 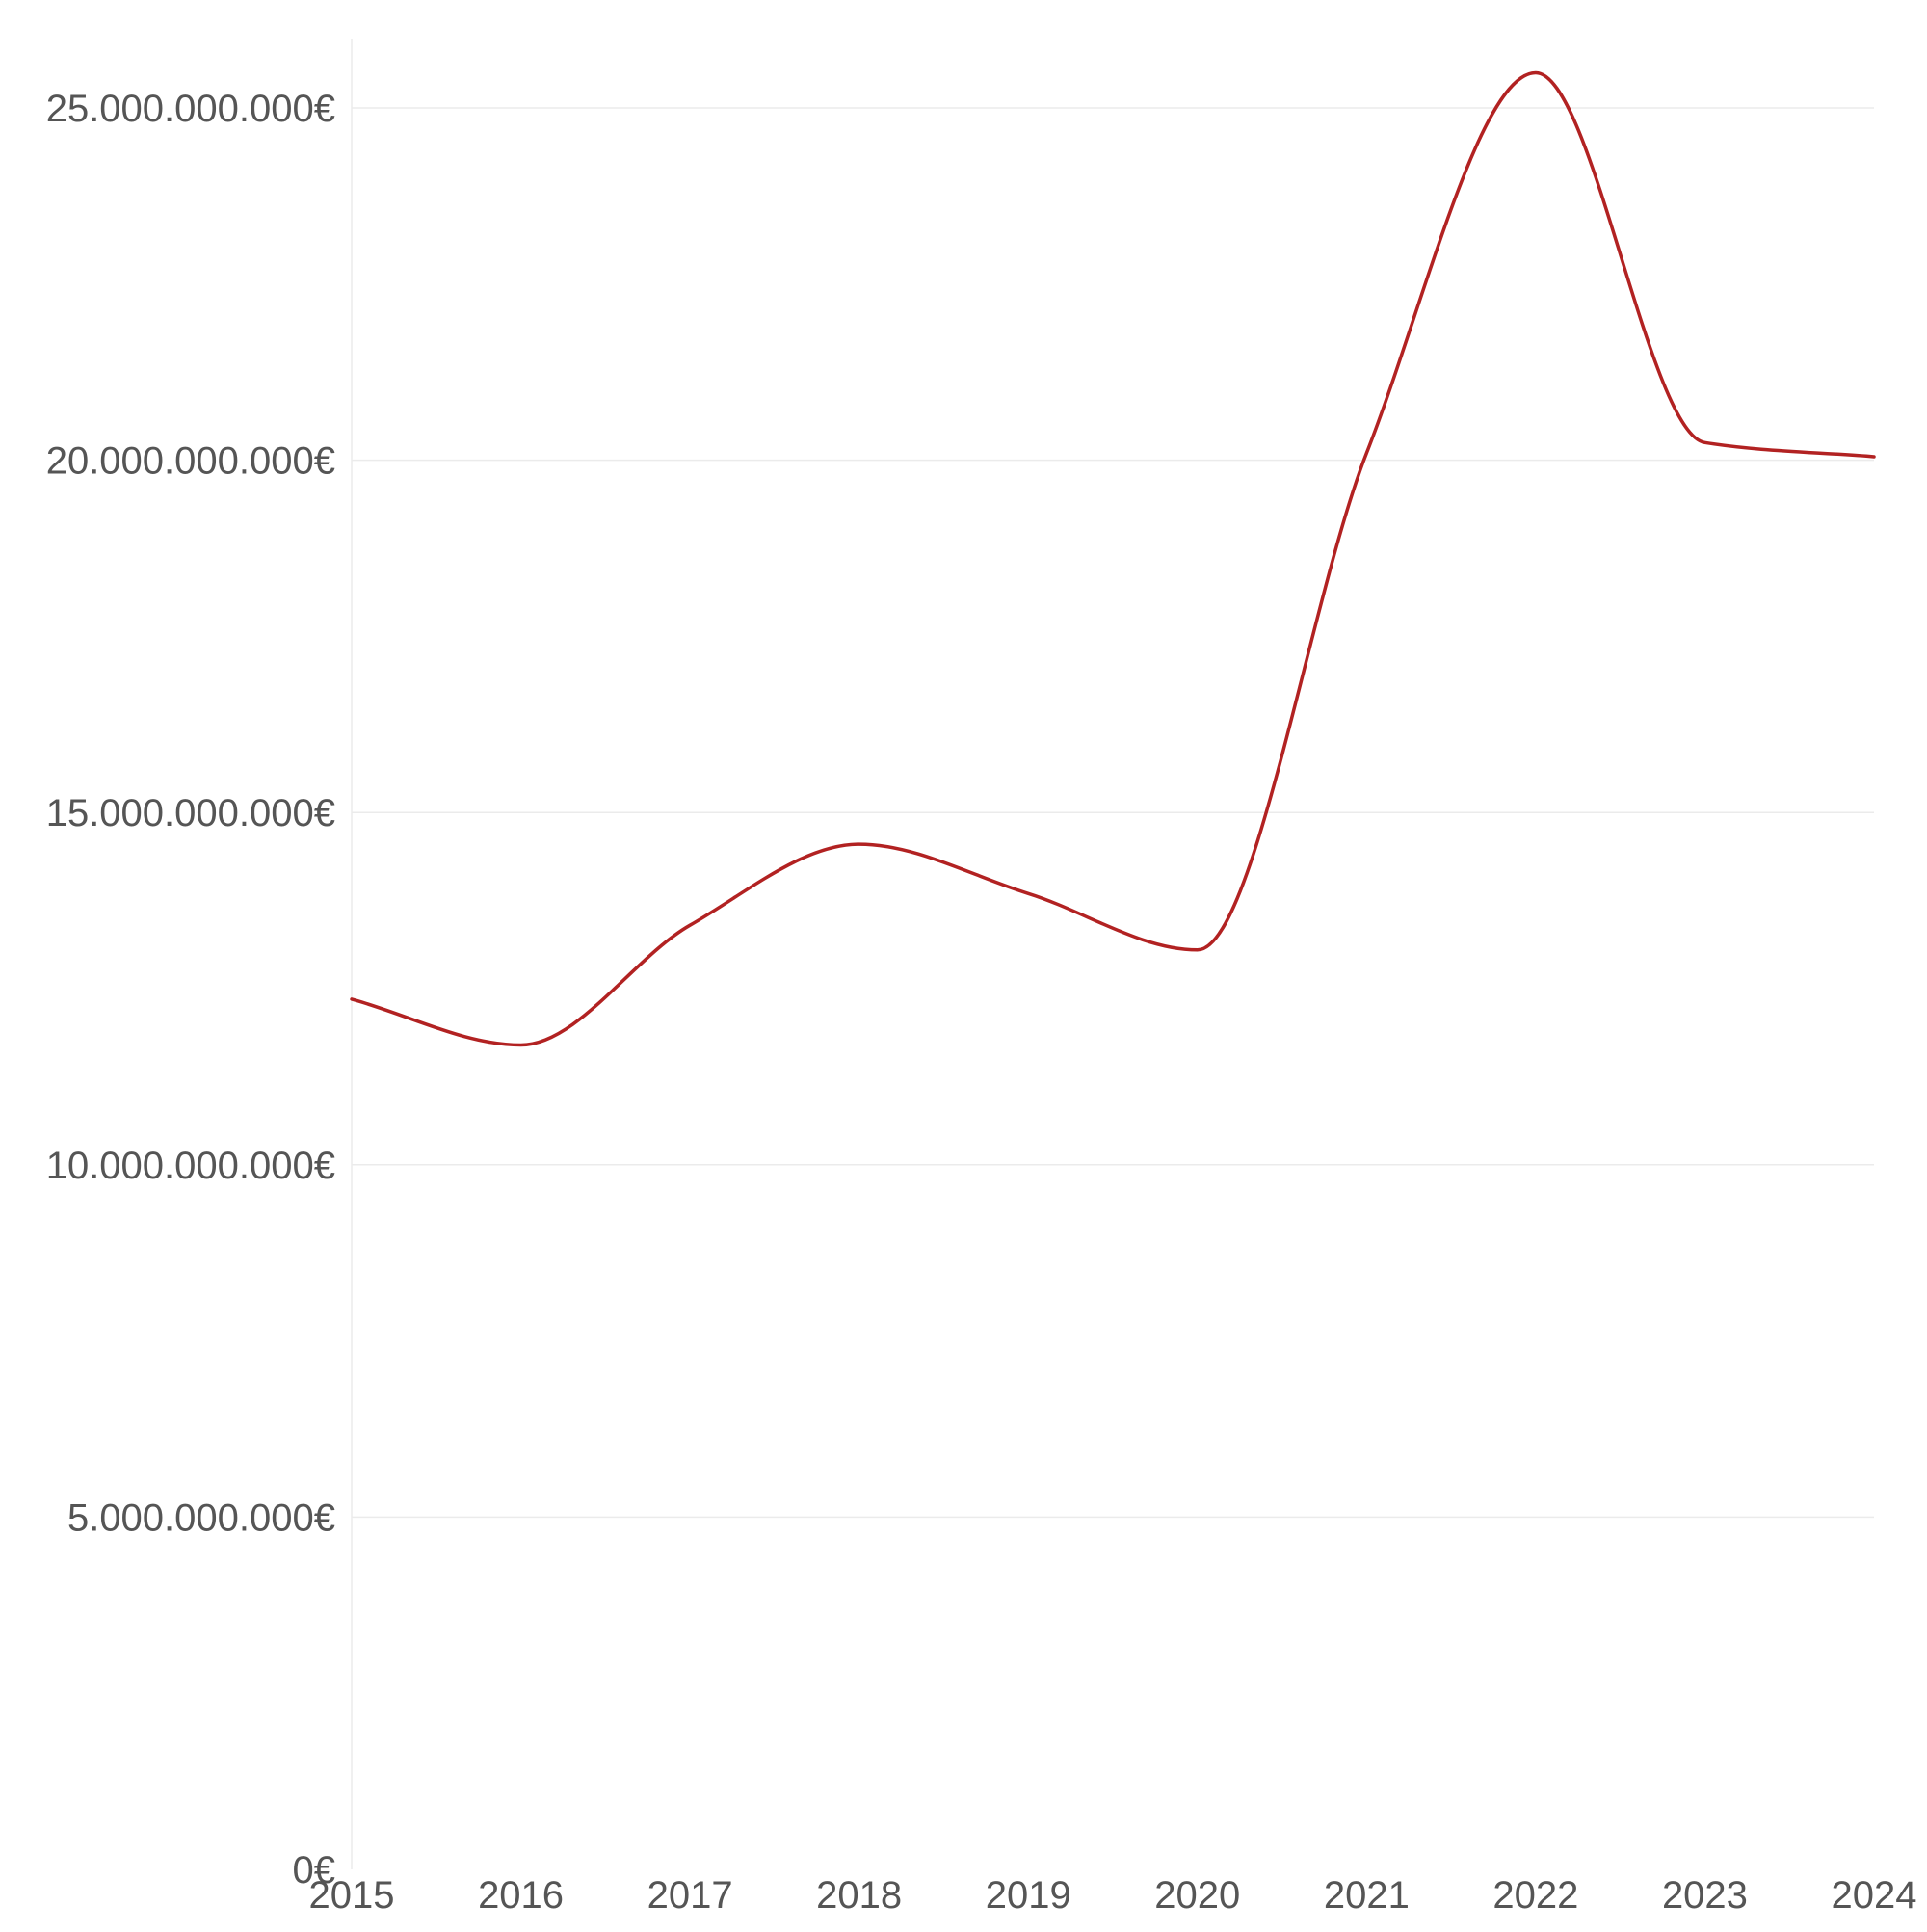 What do you see at coordinates (314, 1870) in the screenshot?
I see `y-tick-label: 0€` at bounding box center [314, 1870].